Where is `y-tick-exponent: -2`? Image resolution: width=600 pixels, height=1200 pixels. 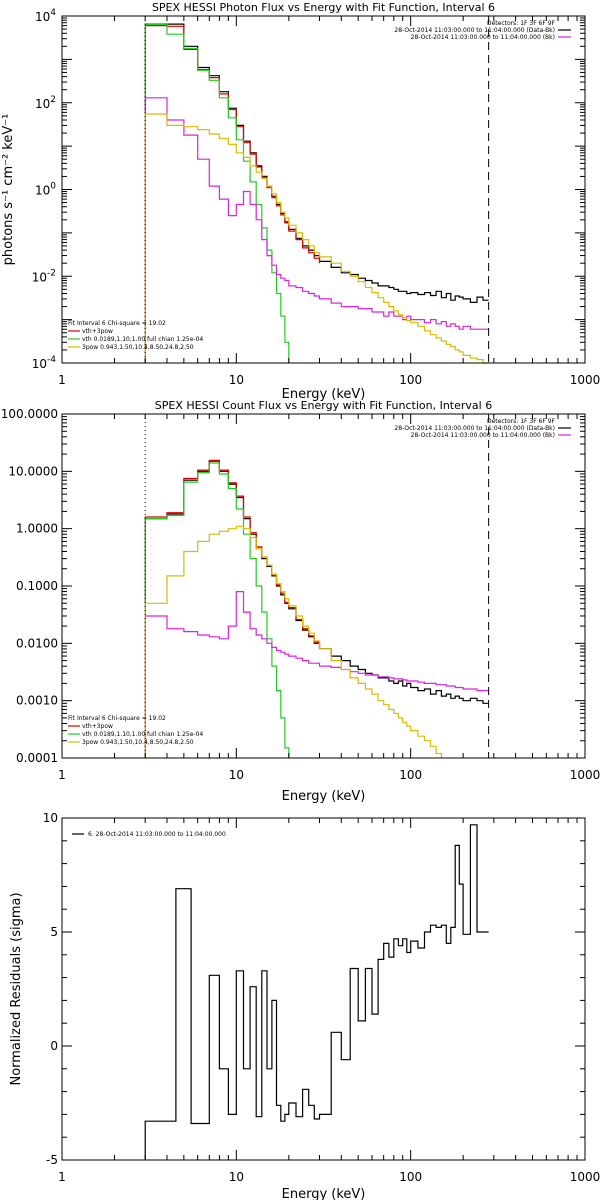
y-tick-exponent: -2 is located at coordinates (51, 273).